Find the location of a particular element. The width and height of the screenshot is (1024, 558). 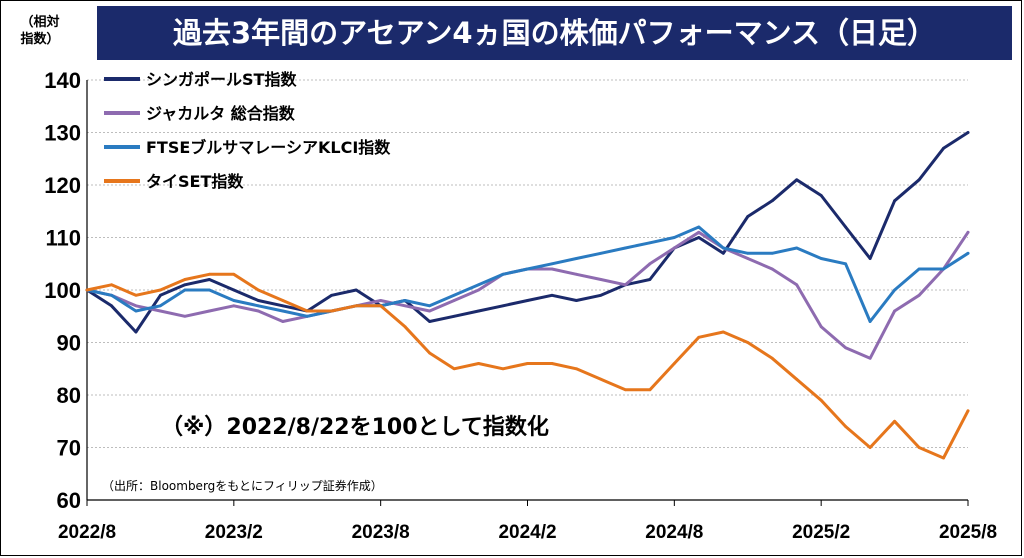

y-tick-label: 80 is located at coordinates (69, 395).